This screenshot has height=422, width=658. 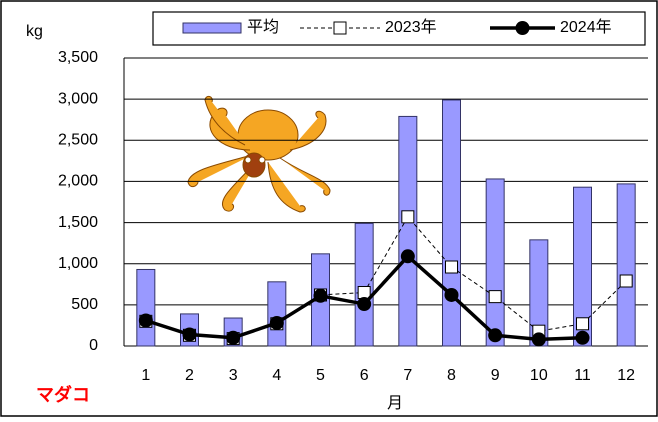 What do you see at coordinates (189, 375) in the screenshot?
I see `x-tick-label: 2` at bounding box center [189, 375].